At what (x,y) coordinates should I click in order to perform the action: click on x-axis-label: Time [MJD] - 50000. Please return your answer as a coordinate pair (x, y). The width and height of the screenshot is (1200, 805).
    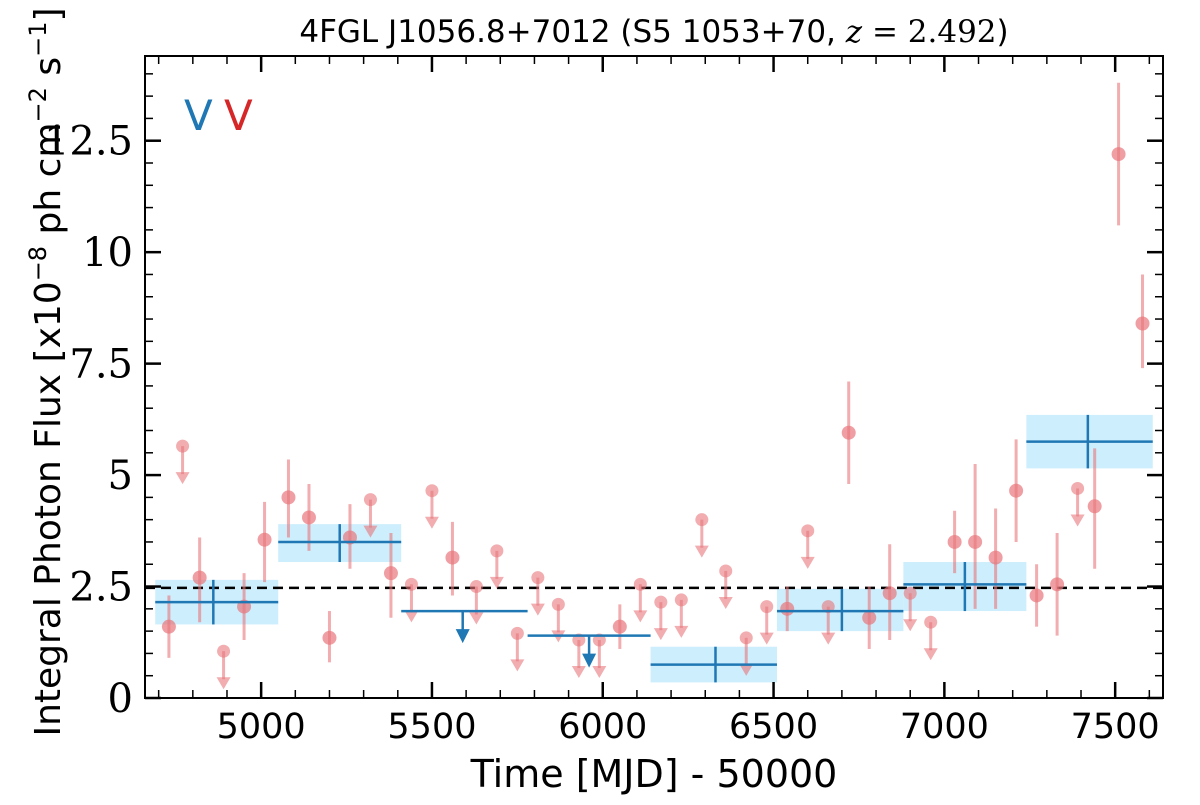
    Looking at the image, I should click on (654, 774).